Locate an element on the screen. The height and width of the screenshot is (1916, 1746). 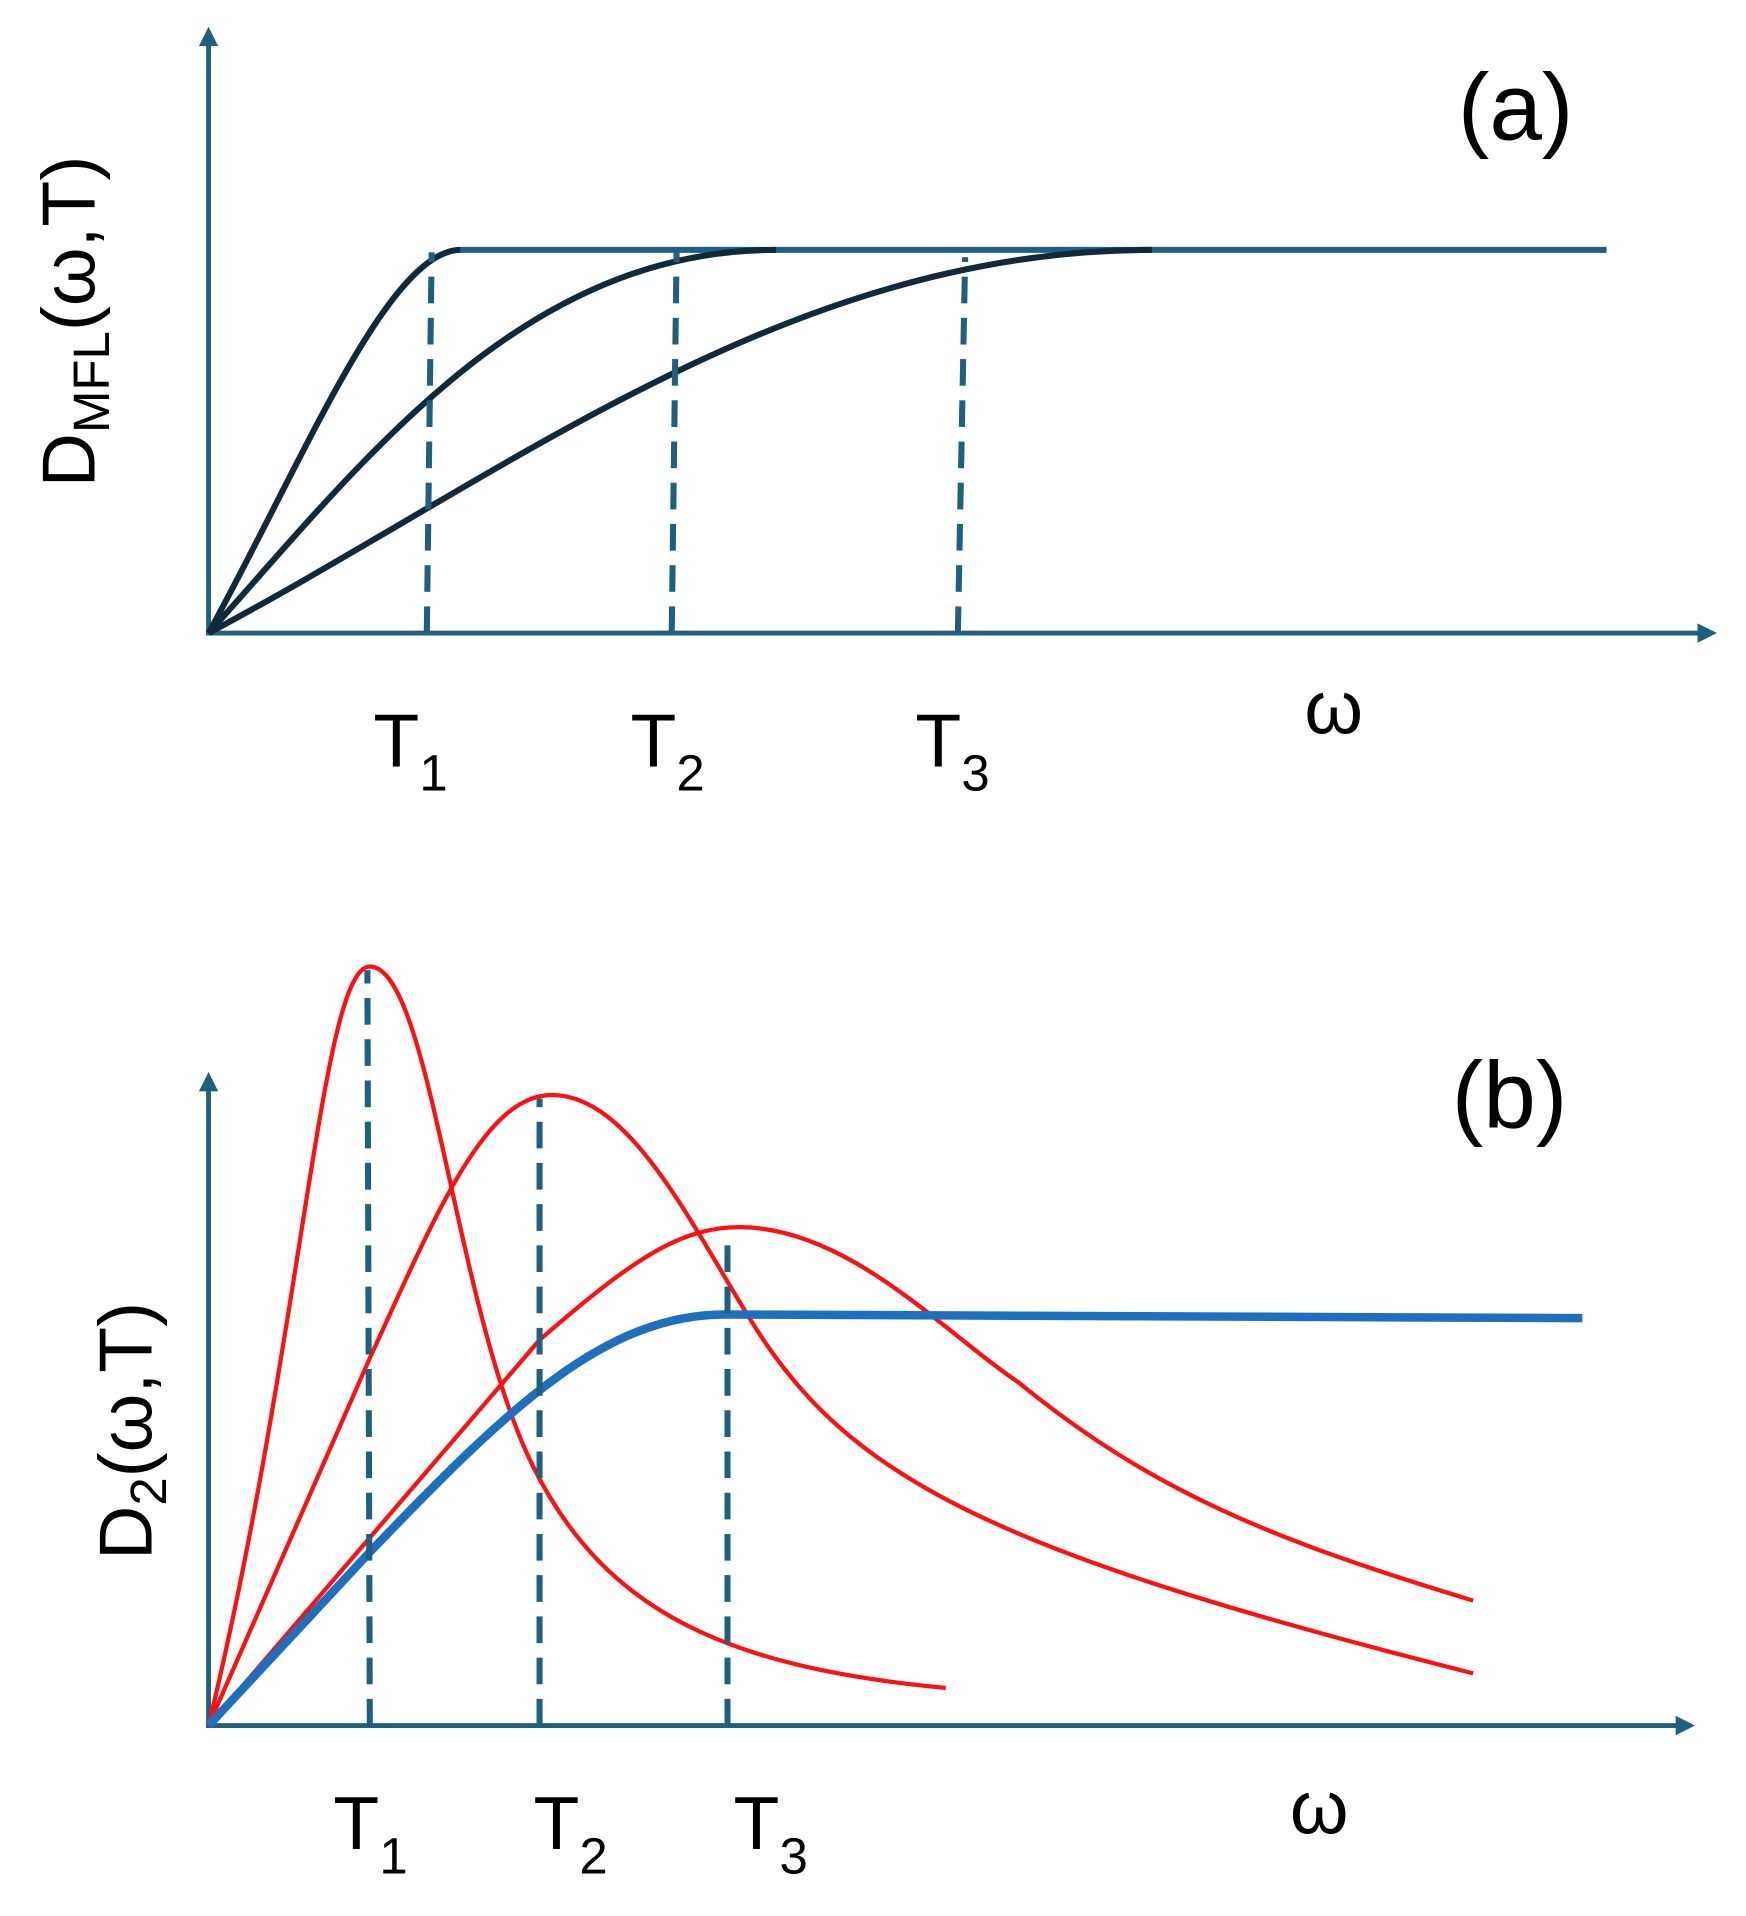
y-label: D2(ω,T) is located at coordinates (131, 1431).